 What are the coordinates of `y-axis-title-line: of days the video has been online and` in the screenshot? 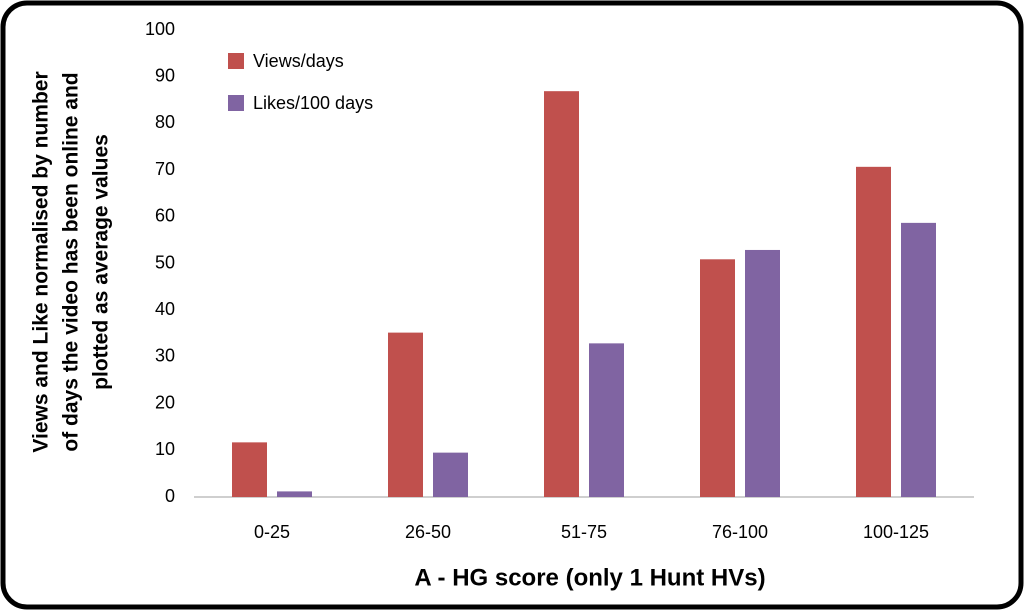 It's located at (71, 261).